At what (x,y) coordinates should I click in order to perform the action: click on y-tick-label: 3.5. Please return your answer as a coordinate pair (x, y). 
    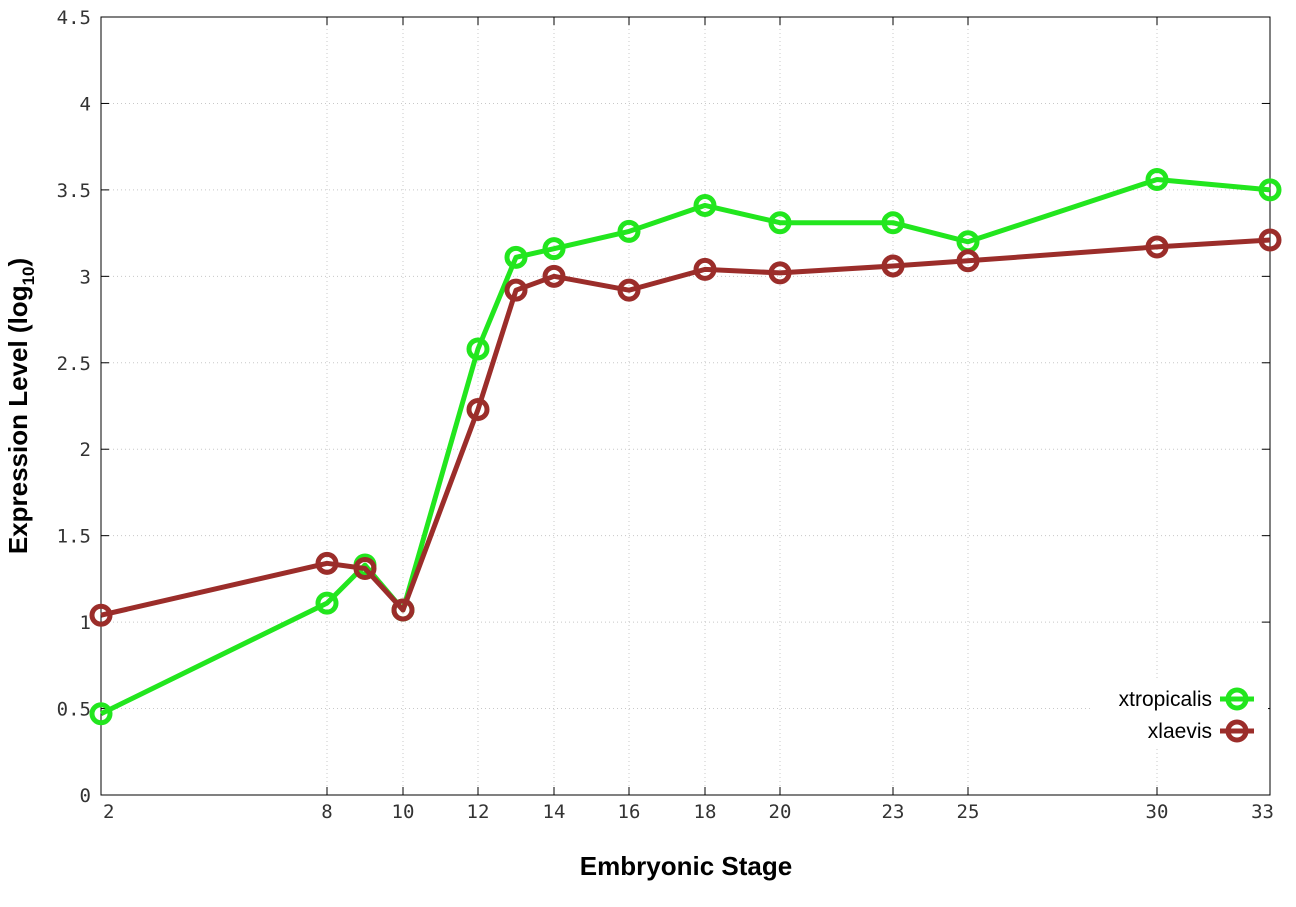
    Looking at the image, I should click on (74, 191).